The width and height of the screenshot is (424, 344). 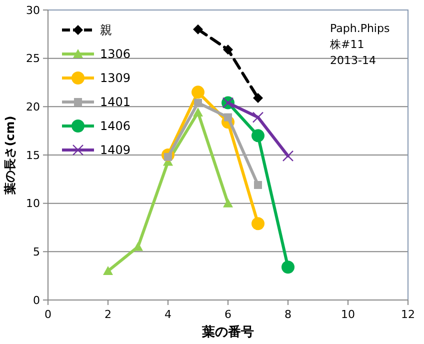 What do you see at coordinates (115, 78) in the screenshot?
I see `legend-label: 1309` at bounding box center [115, 78].